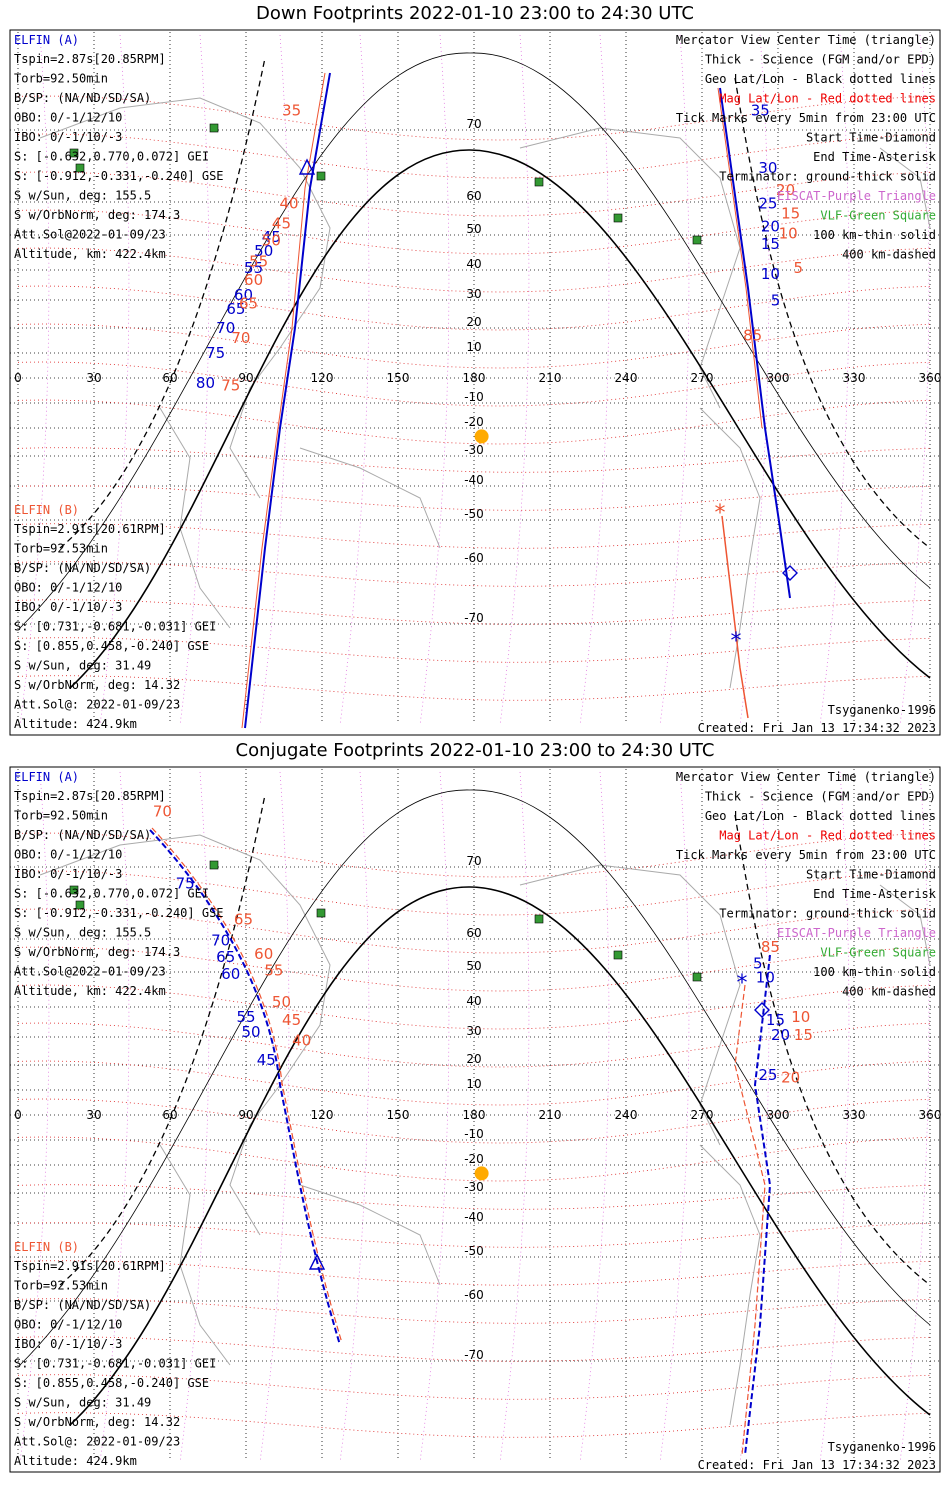  What do you see at coordinates (111, 157) in the screenshot?
I see `info-line-a: S: [-0.632,0.770,0.072] GEI` at bounding box center [111, 157].